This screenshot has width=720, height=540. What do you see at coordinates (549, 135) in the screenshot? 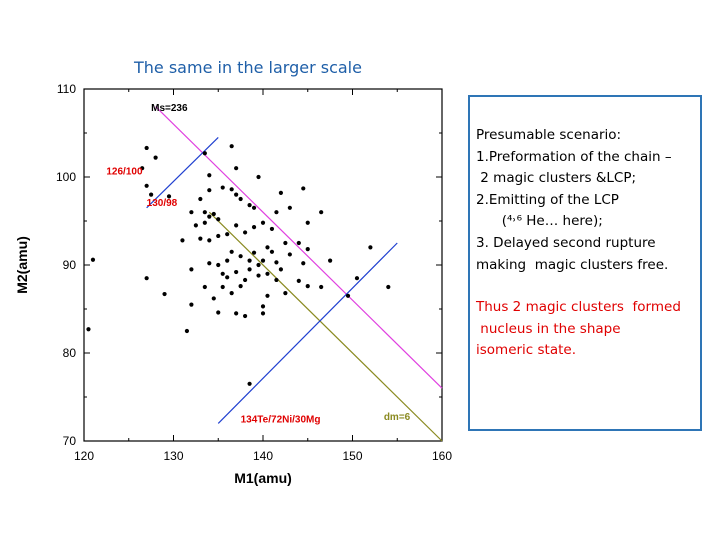
I see `scenario-heading: Presumable scenario:` at bounding box center [549, 135].